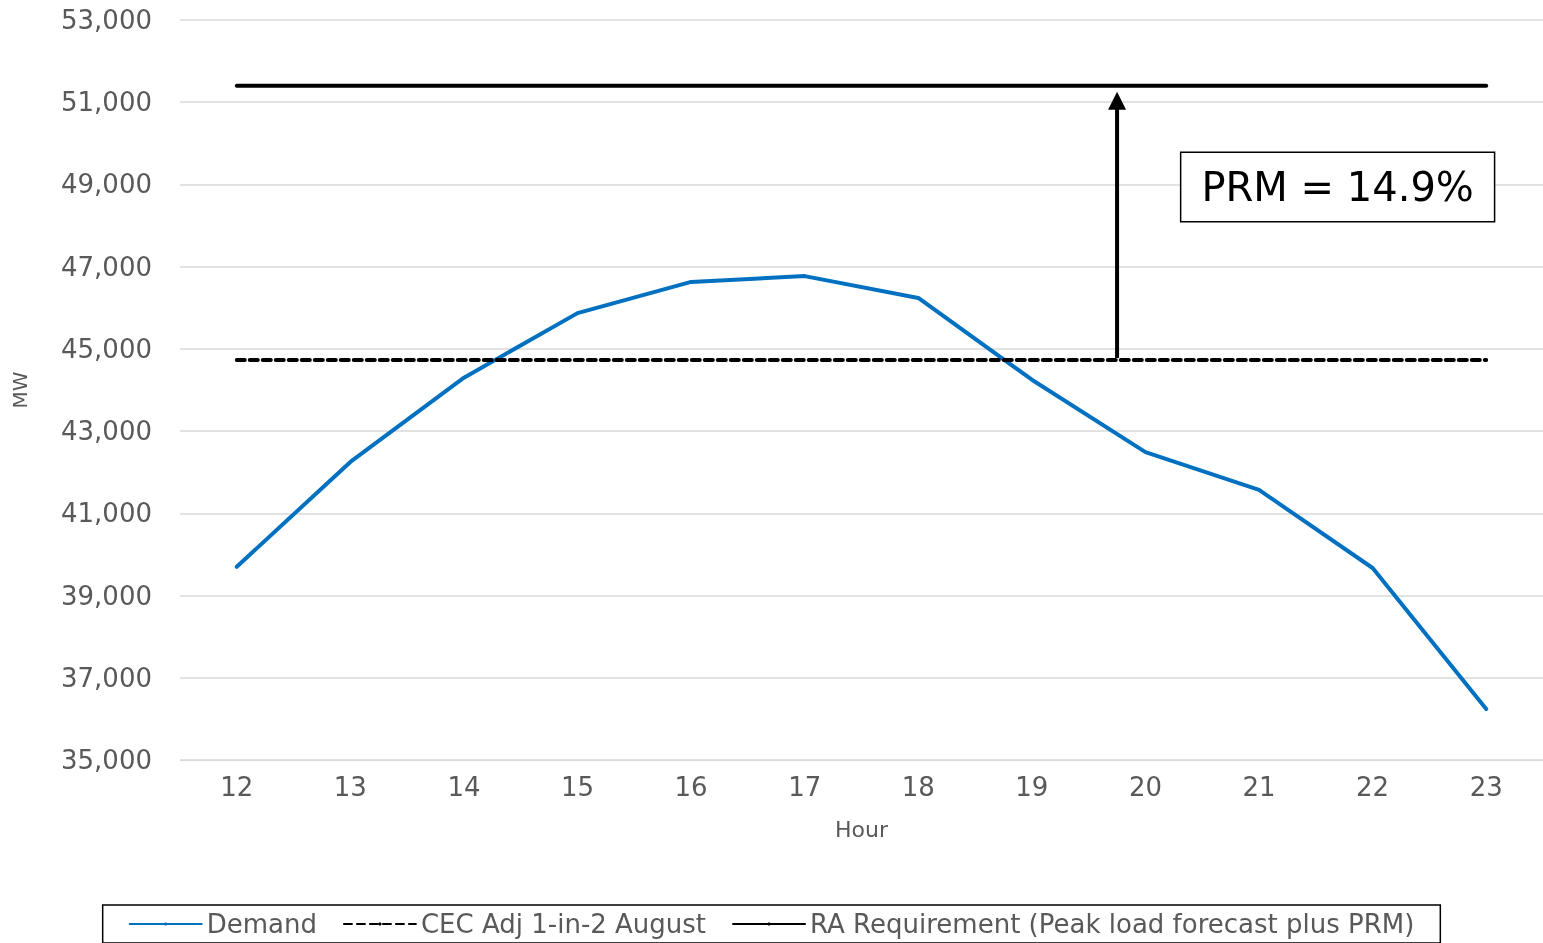  What do you see at coordinates (918, 787) in the screenshot?
I see `x-tick-label: 18` at bounding box center [918, 787].